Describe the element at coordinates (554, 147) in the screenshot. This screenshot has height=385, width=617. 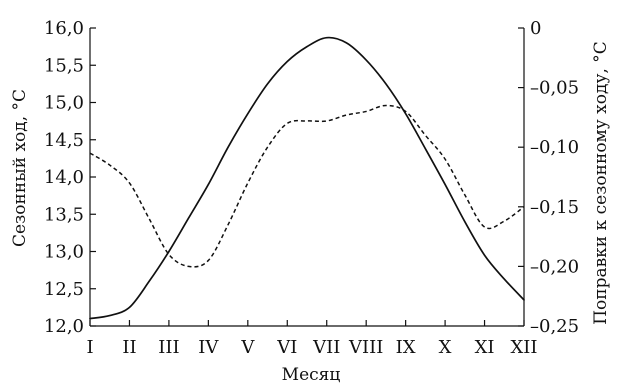
I see `y-right-tick-label: –0,10` at that location.